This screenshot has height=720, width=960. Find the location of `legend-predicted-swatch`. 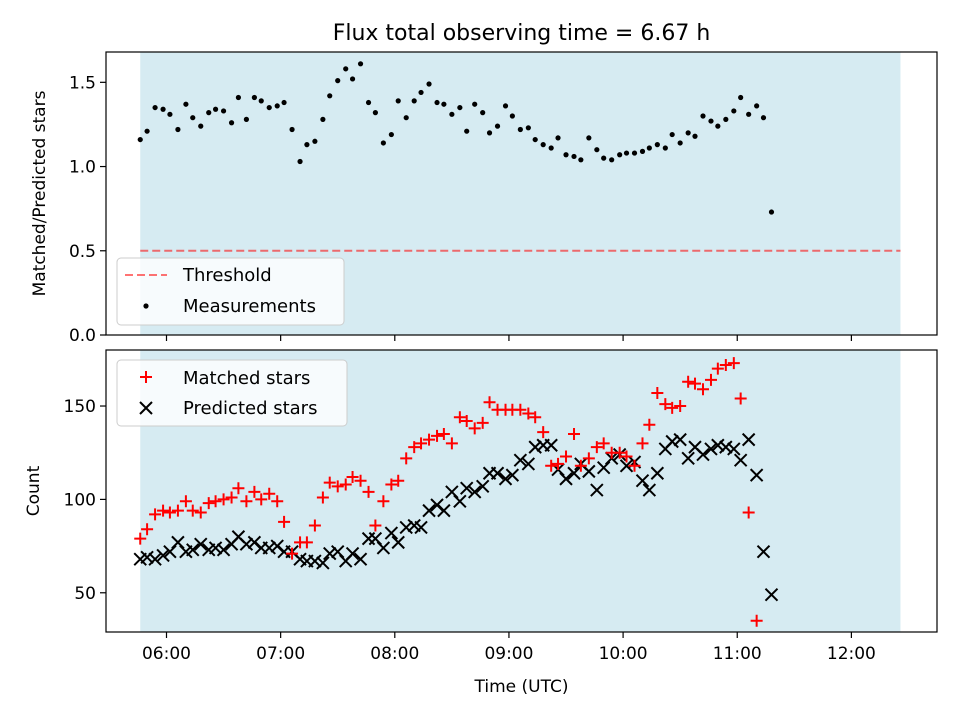

legend-predicted-swatch is located at coordinates (146, 408).